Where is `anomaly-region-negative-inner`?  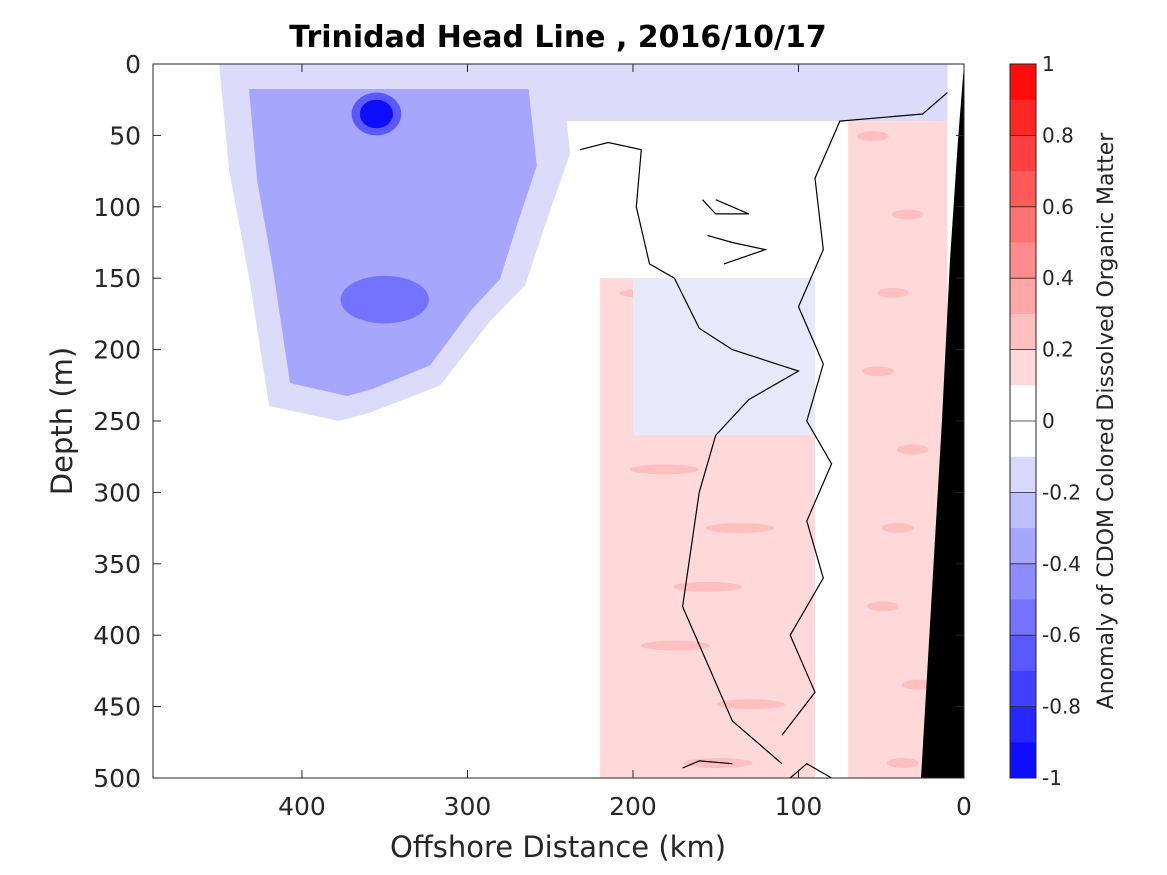 anomaly-region-negative-inner is located at coordinates (392, 242).